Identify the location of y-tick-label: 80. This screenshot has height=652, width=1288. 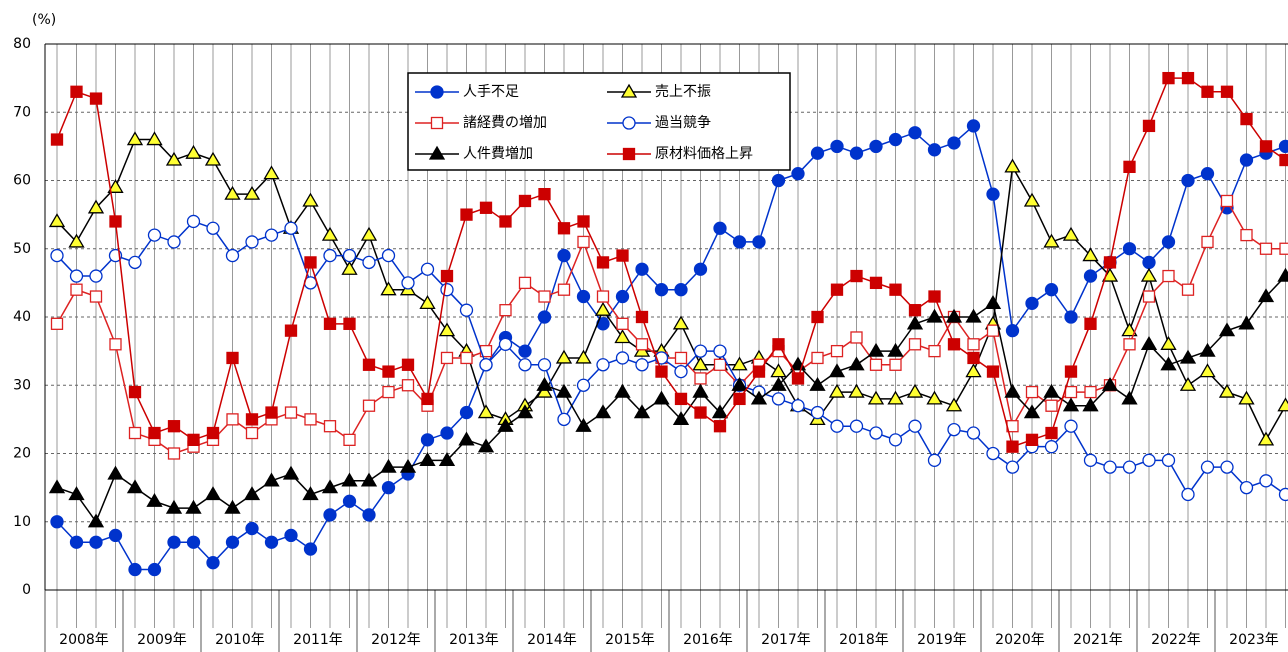
(22, 44).